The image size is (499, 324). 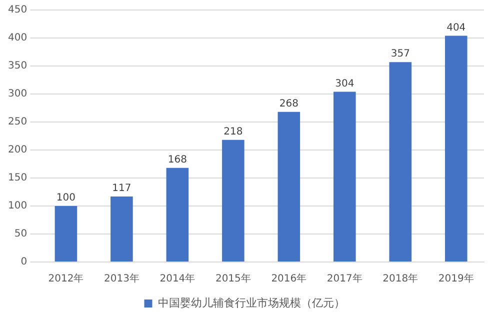 I want to click on data-label: 268, so click(x=288, y=104).